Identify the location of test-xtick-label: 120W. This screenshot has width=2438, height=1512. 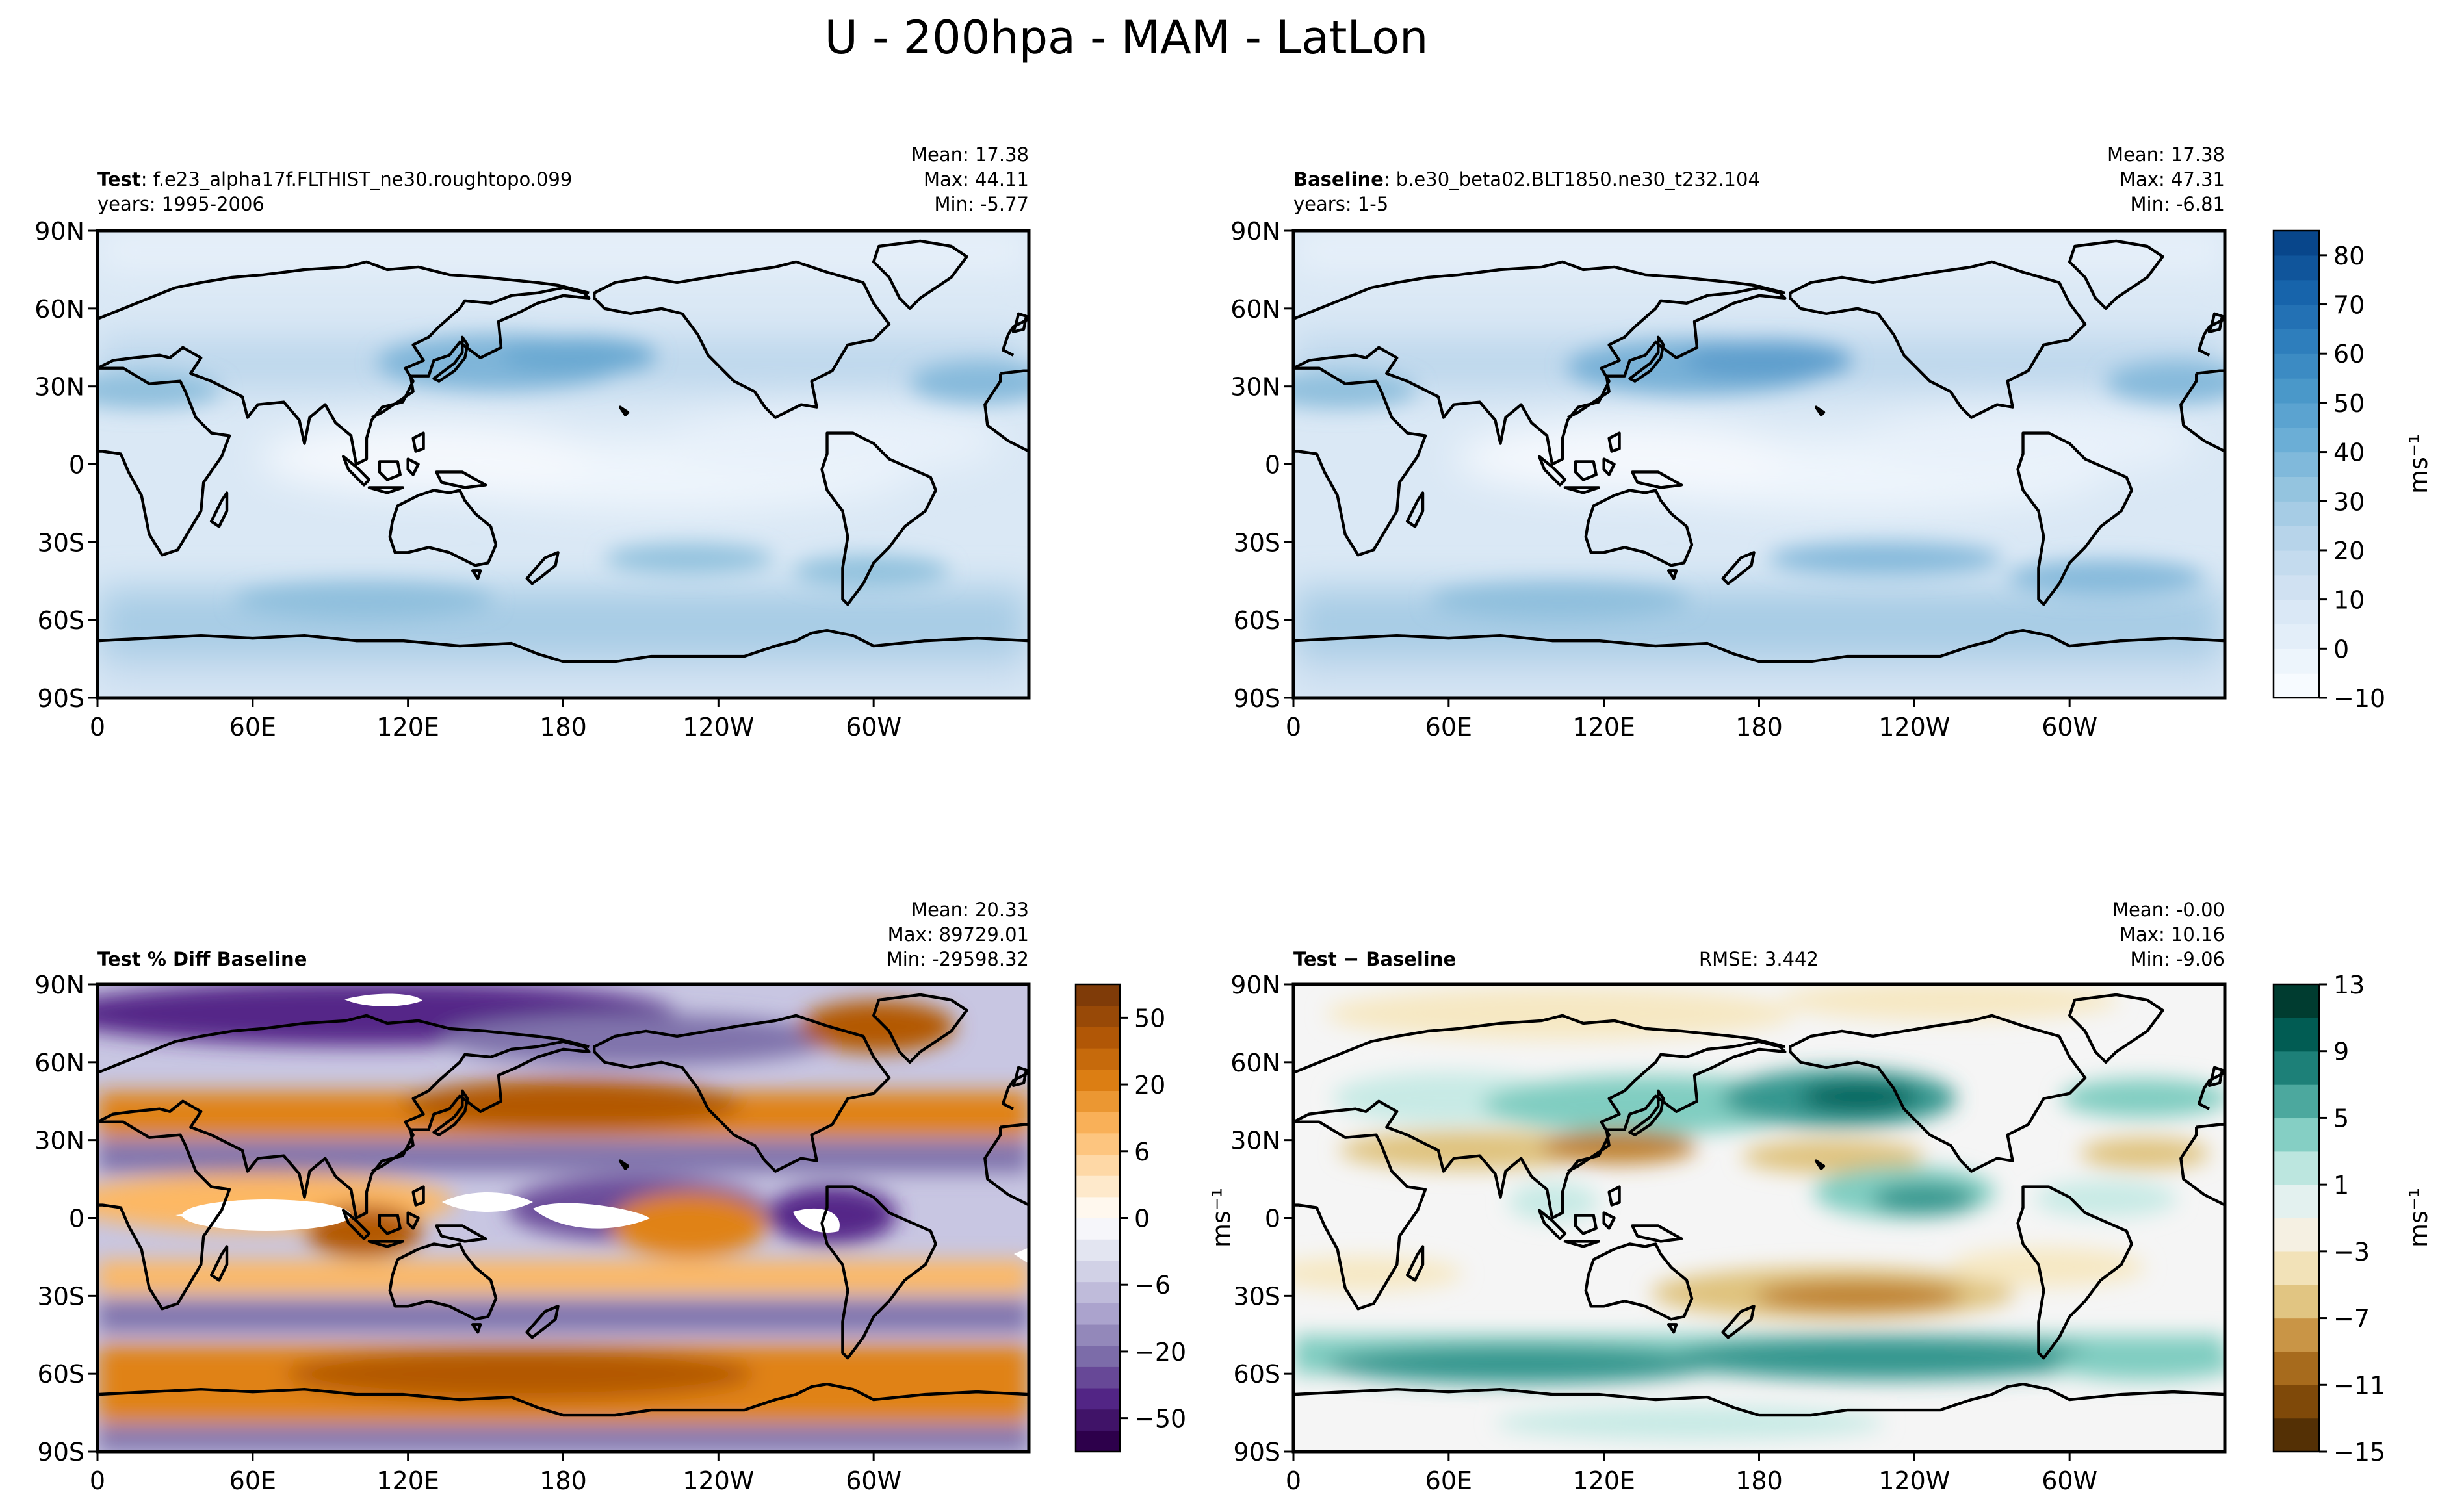
(718, 727).